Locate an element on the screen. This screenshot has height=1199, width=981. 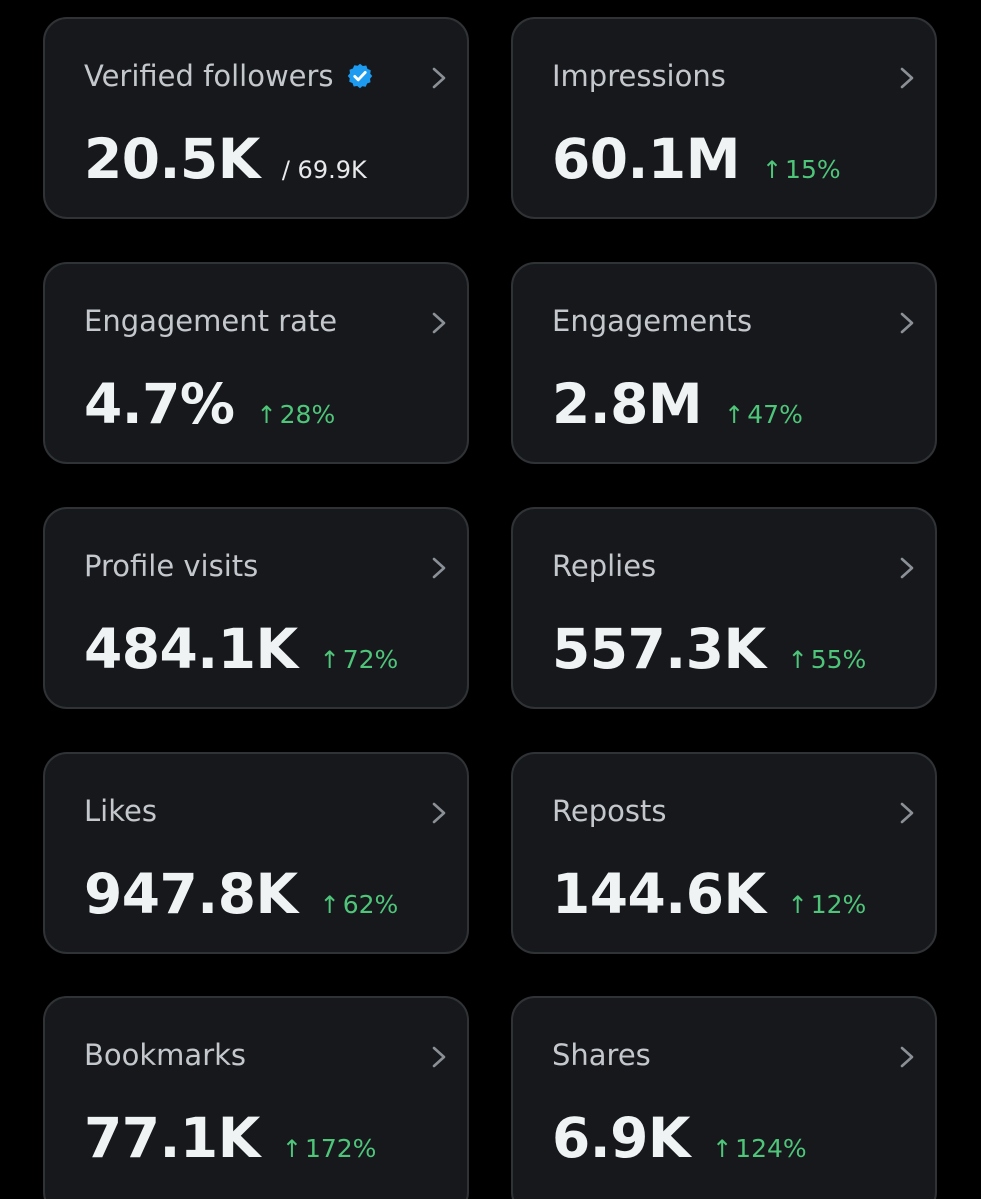
stat-label-text: Replies is located at coordinates (604, 566).